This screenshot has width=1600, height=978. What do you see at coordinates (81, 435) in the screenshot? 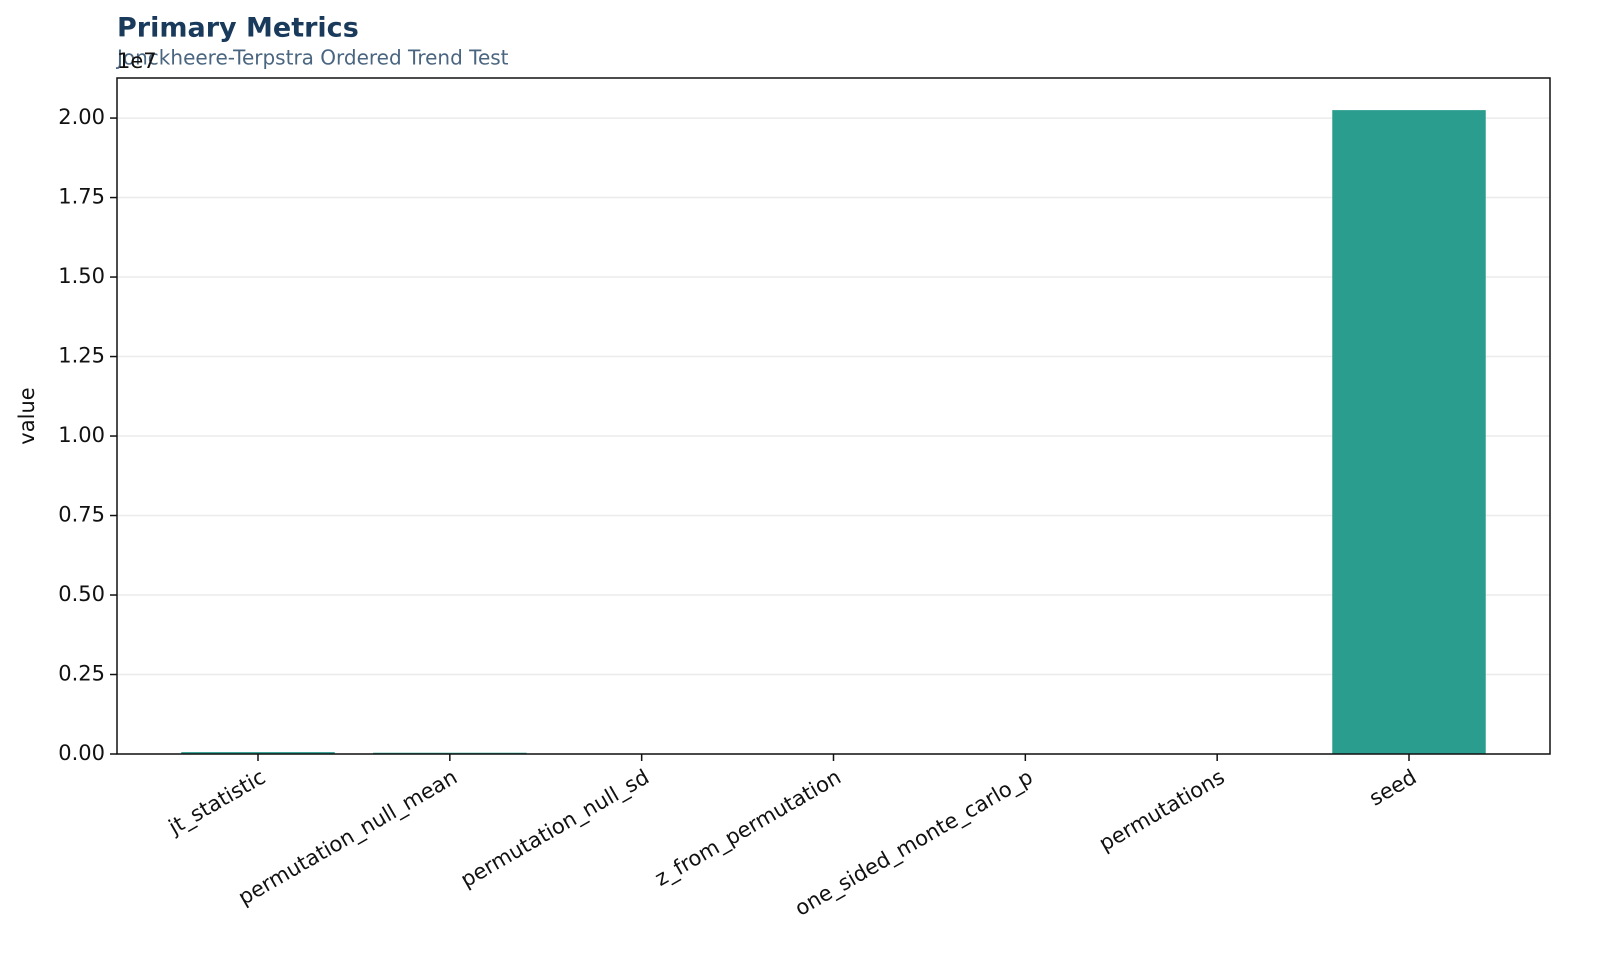
I see `y-tick-label: 1.00` at bounding box center [81, 435].